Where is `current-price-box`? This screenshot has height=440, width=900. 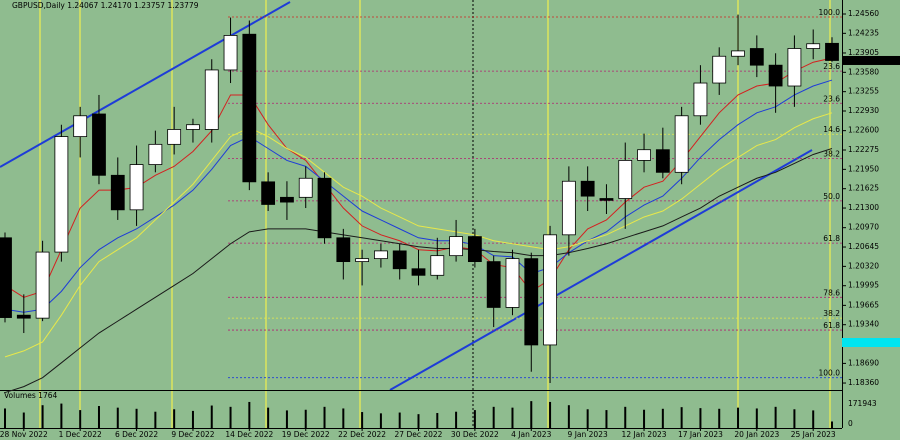
current-price-box is located at coordinates (871, 60).